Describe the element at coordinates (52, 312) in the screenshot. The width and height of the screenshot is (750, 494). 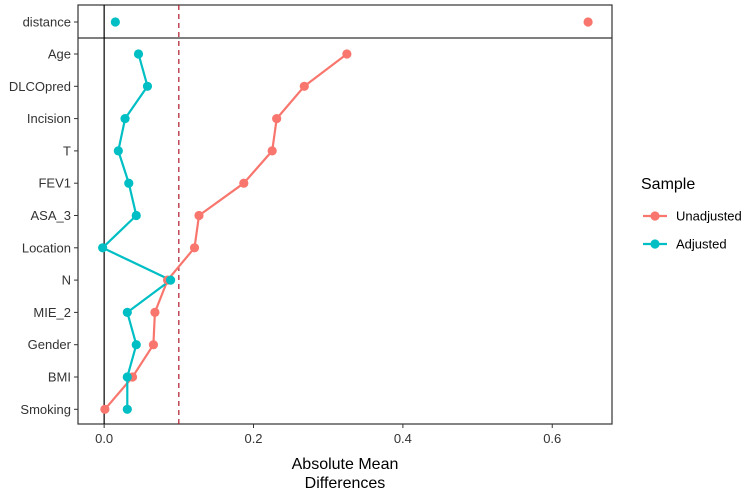
I see `y-tick-label: MIE_2` at that location.